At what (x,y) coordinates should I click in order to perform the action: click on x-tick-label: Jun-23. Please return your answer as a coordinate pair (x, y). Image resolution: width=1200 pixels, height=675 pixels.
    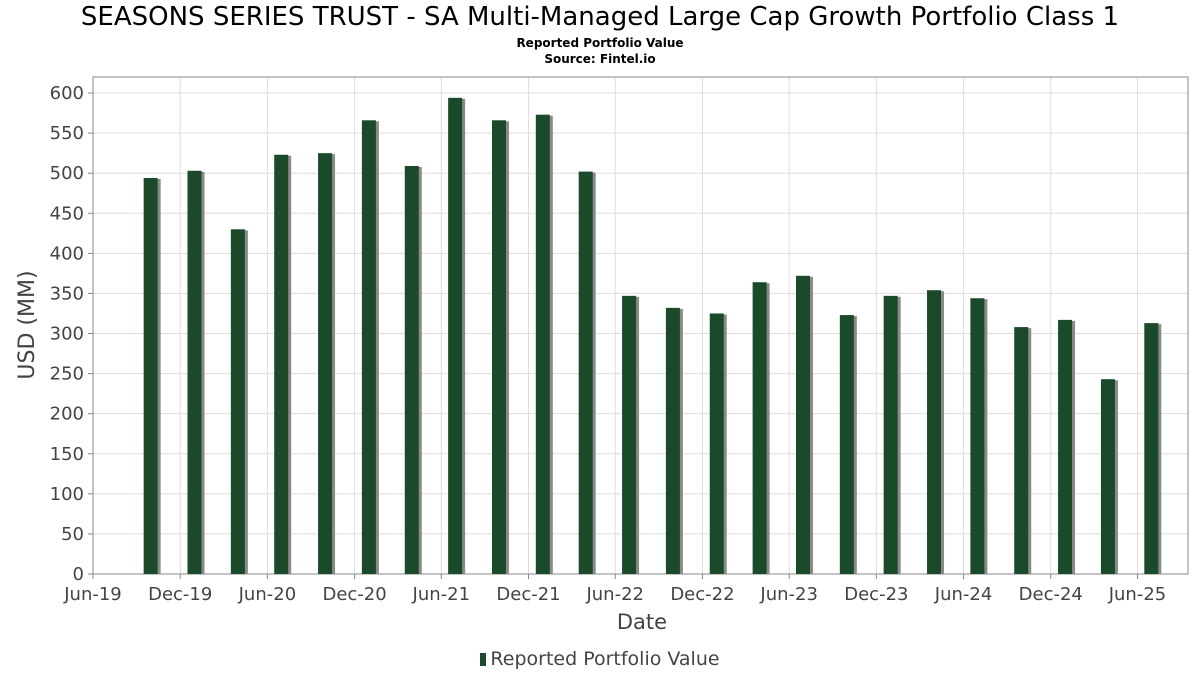
    Looking at the image, I should click on (788, 594).